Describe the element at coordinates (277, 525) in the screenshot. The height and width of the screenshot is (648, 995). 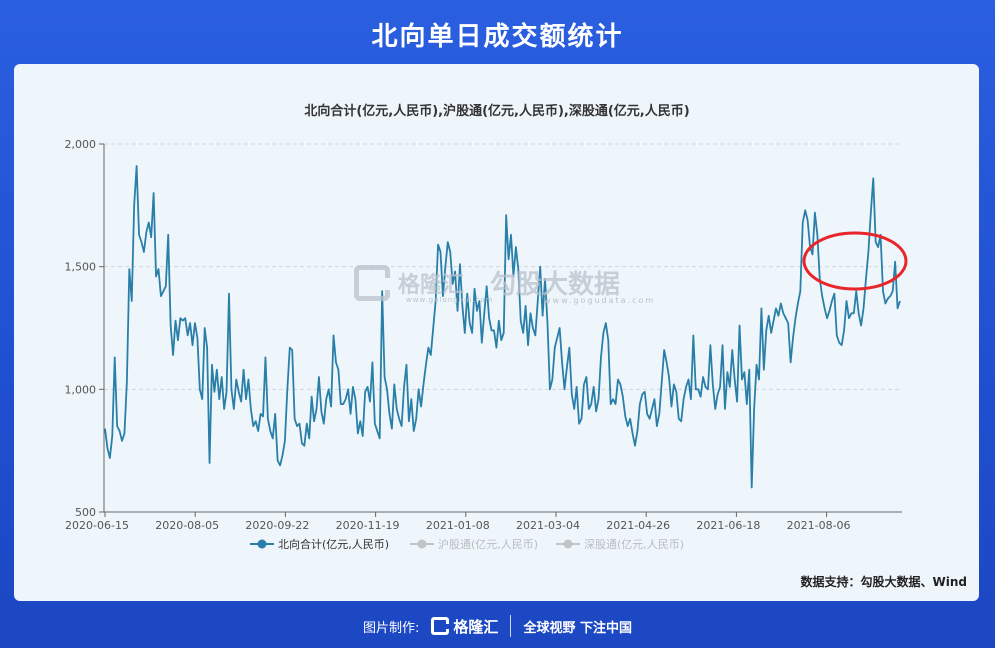
I see `x-tick-label: 2020-09-22` at that location.